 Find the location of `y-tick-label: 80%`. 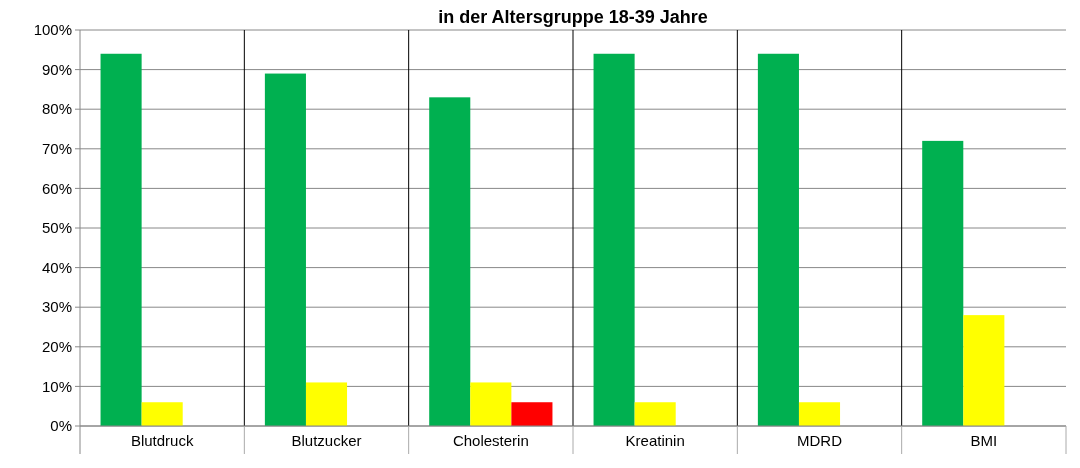

y-tick-label: 80% is located at coordinates (56, 109).